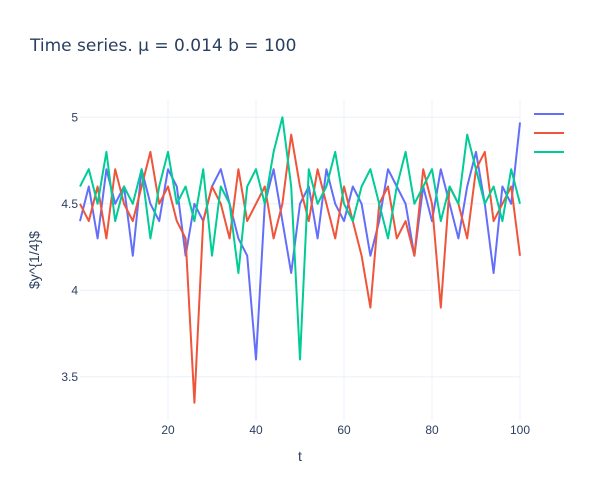 Image resolution: width=600 pixels, height=500 pixels. Describe the element at coordinates (162, 46) in the screenshot. I see `chart-title: Time series. μ = 0.014 b = 100` at that location.